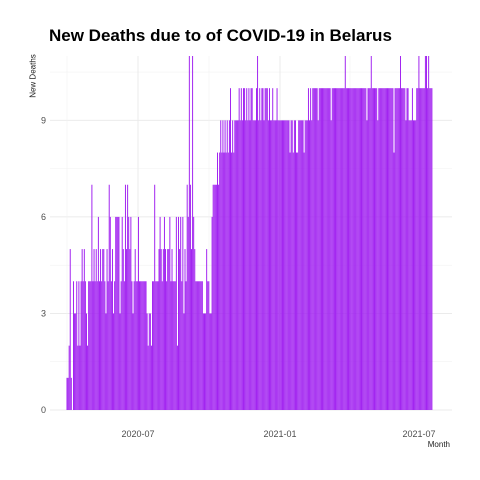 The width and height of the screenshot is (480, 480). What do you see at coordinates (137, 434) in the screenshot?
I see `x-tick-label: 2020-07` at bounding box center [137, 434].